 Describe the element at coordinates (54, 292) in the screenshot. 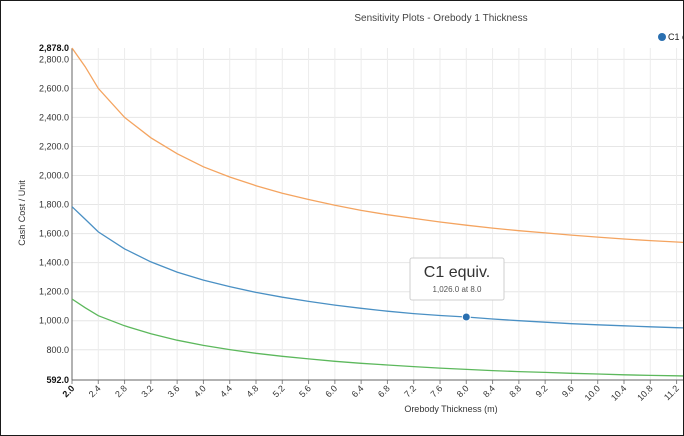

I see `y-tick-label: 1,200.0` at that location.